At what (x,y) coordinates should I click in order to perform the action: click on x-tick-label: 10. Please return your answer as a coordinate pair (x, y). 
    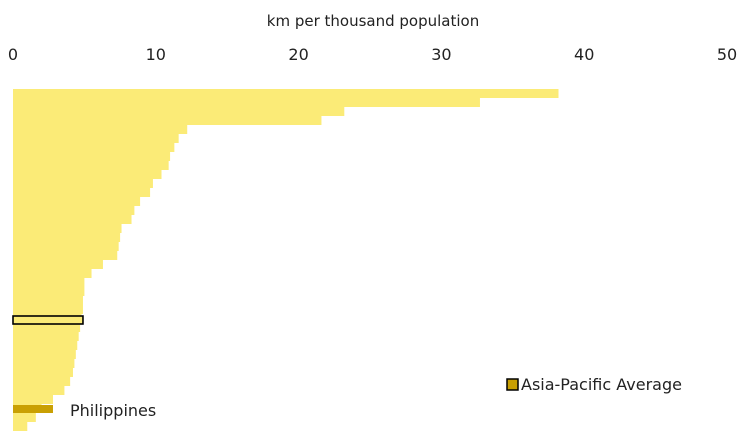
    Looking at the image, I should click on (156, 54).